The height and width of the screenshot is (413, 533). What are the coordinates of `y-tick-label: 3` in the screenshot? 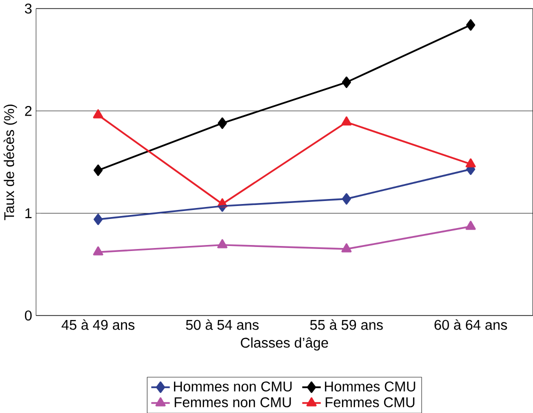 It's located at (28, 8).